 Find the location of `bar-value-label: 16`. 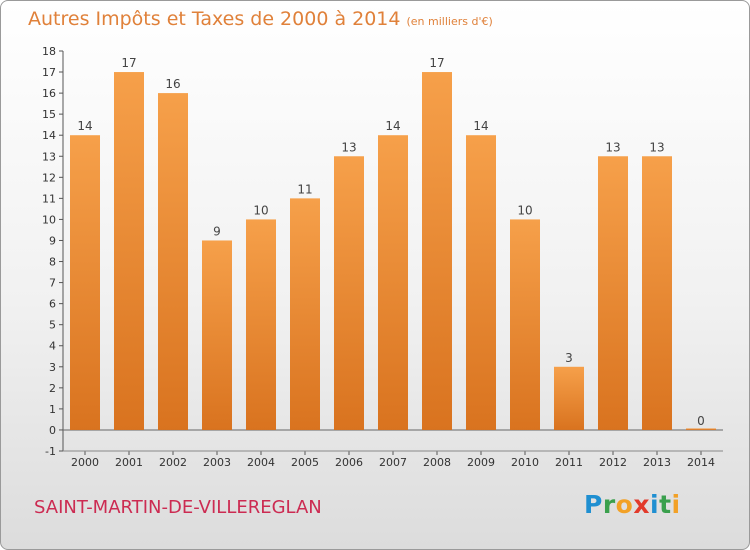

bar-value-label: 16 is located at coordinates (172, 84).